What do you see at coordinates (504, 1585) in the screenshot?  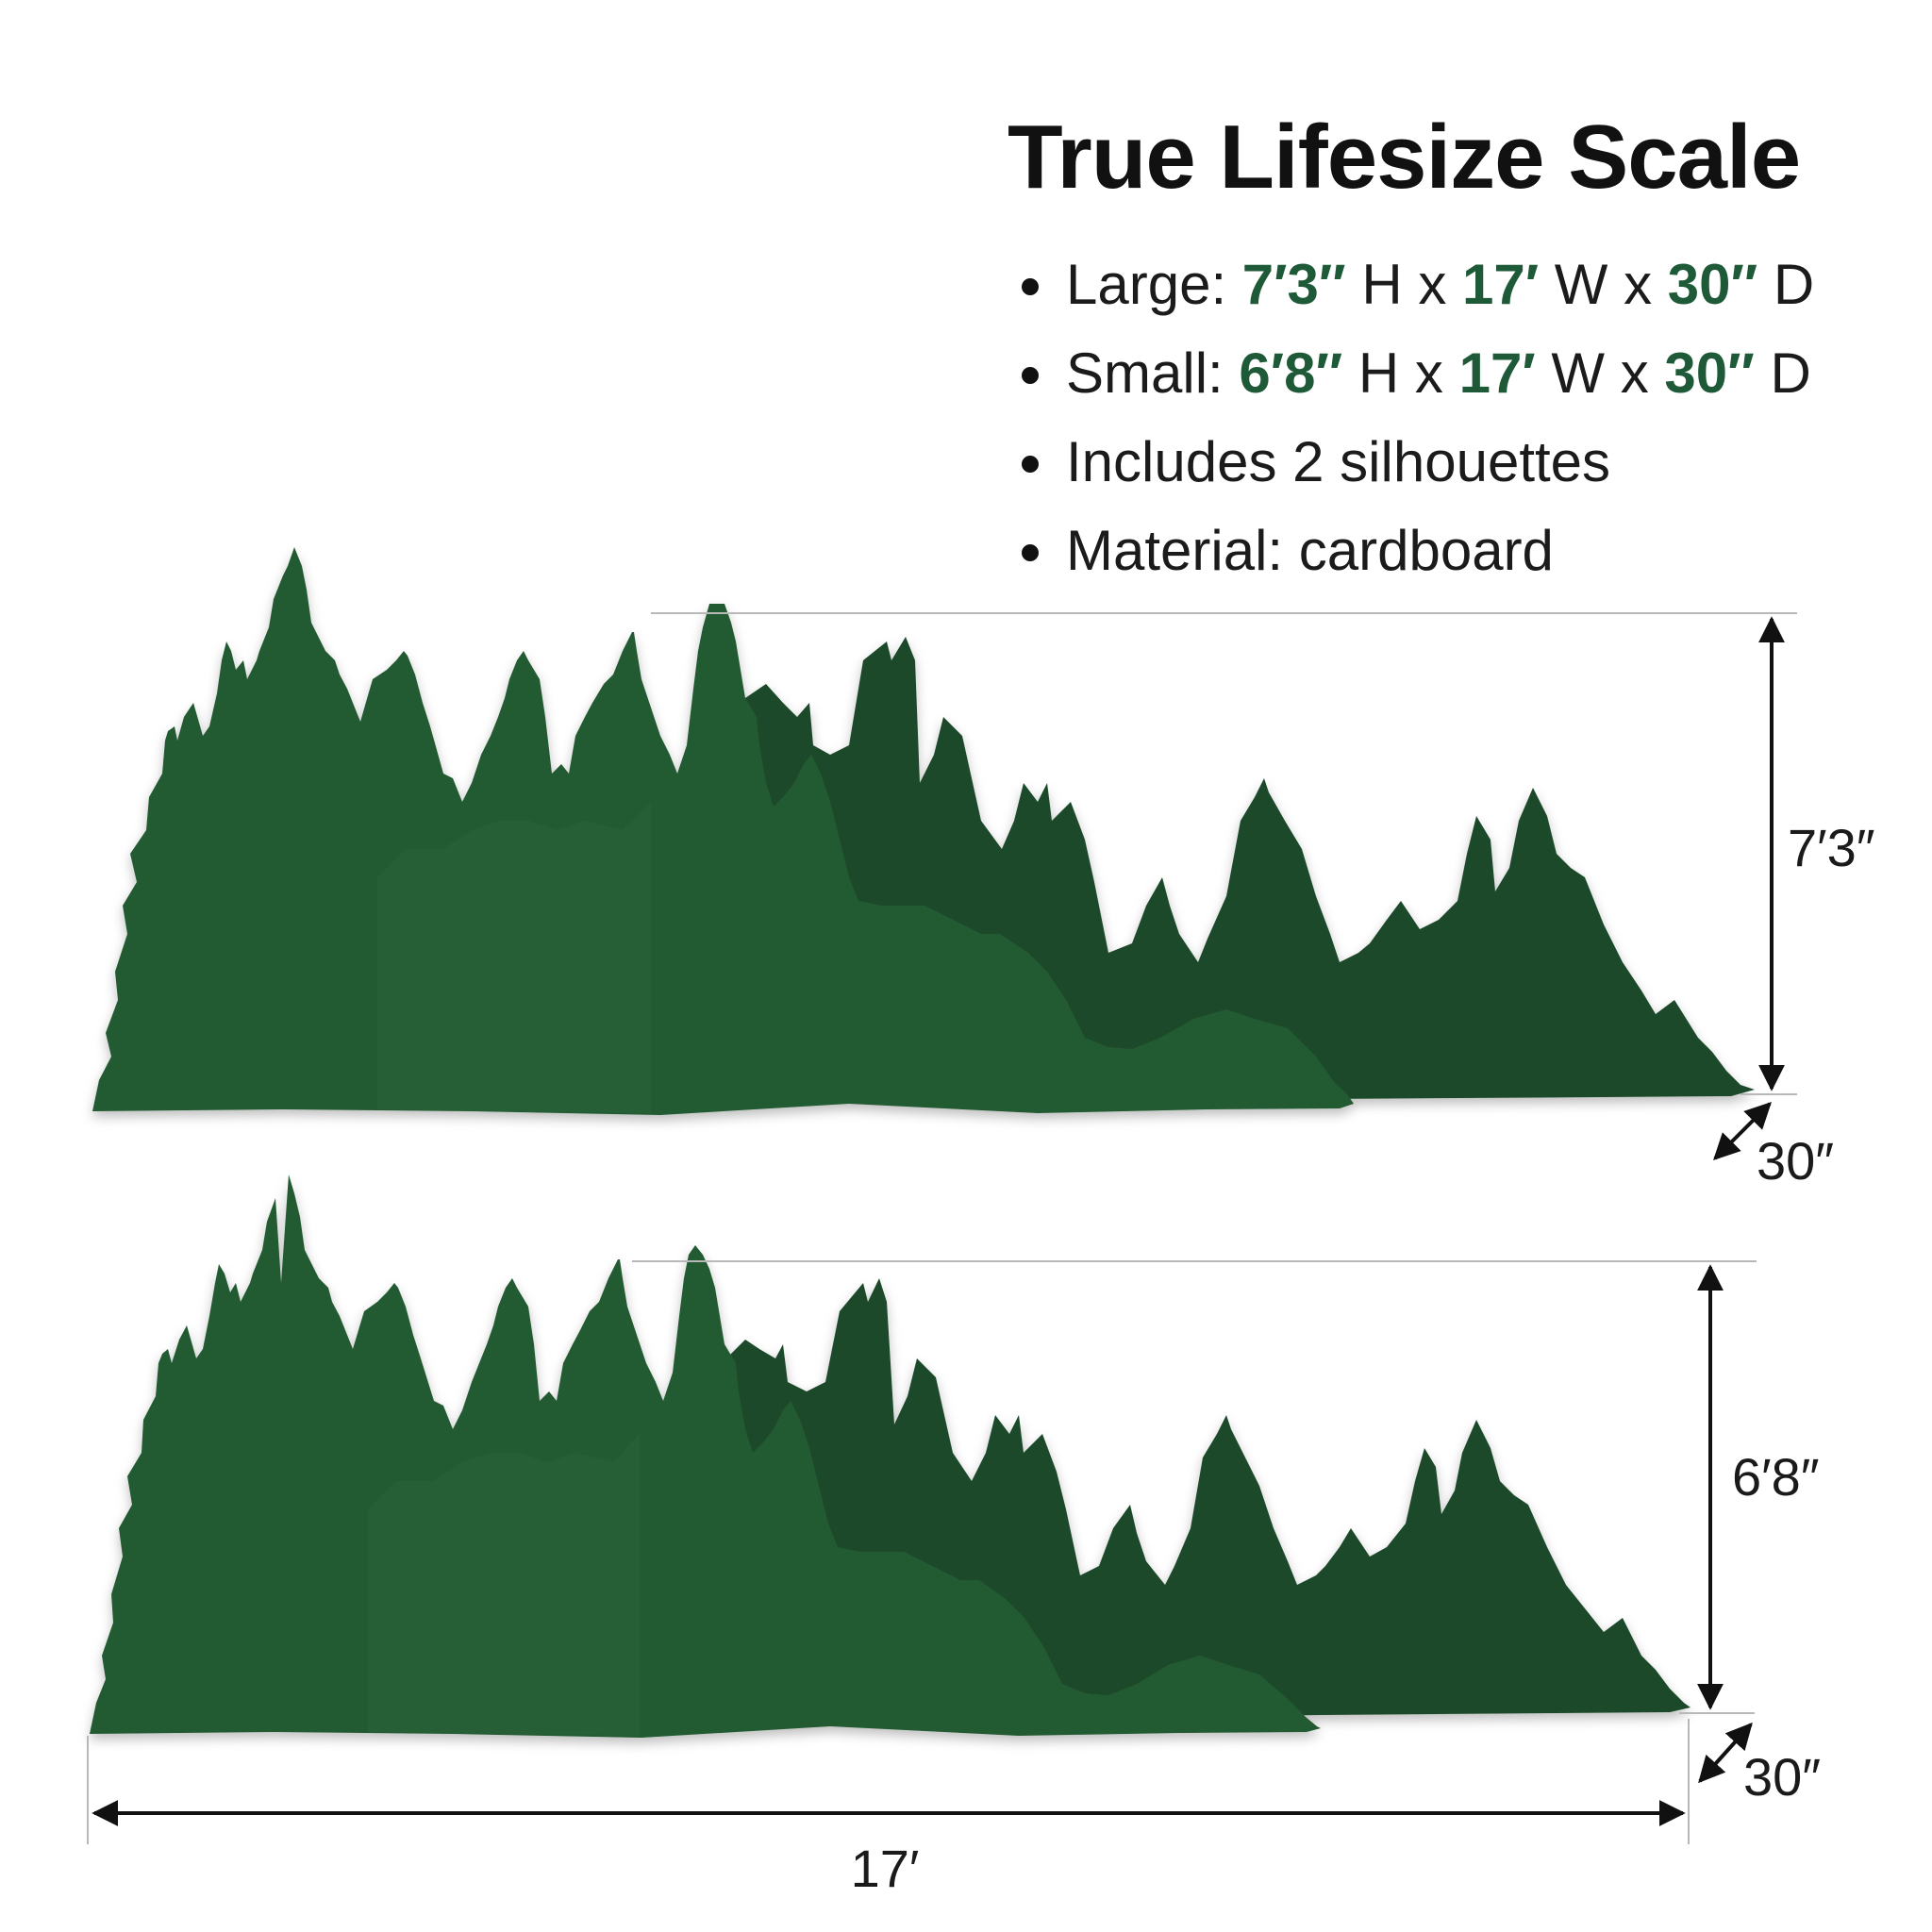 I see `small-silhouette-fold-shade` at bounding box center [504, 1585].